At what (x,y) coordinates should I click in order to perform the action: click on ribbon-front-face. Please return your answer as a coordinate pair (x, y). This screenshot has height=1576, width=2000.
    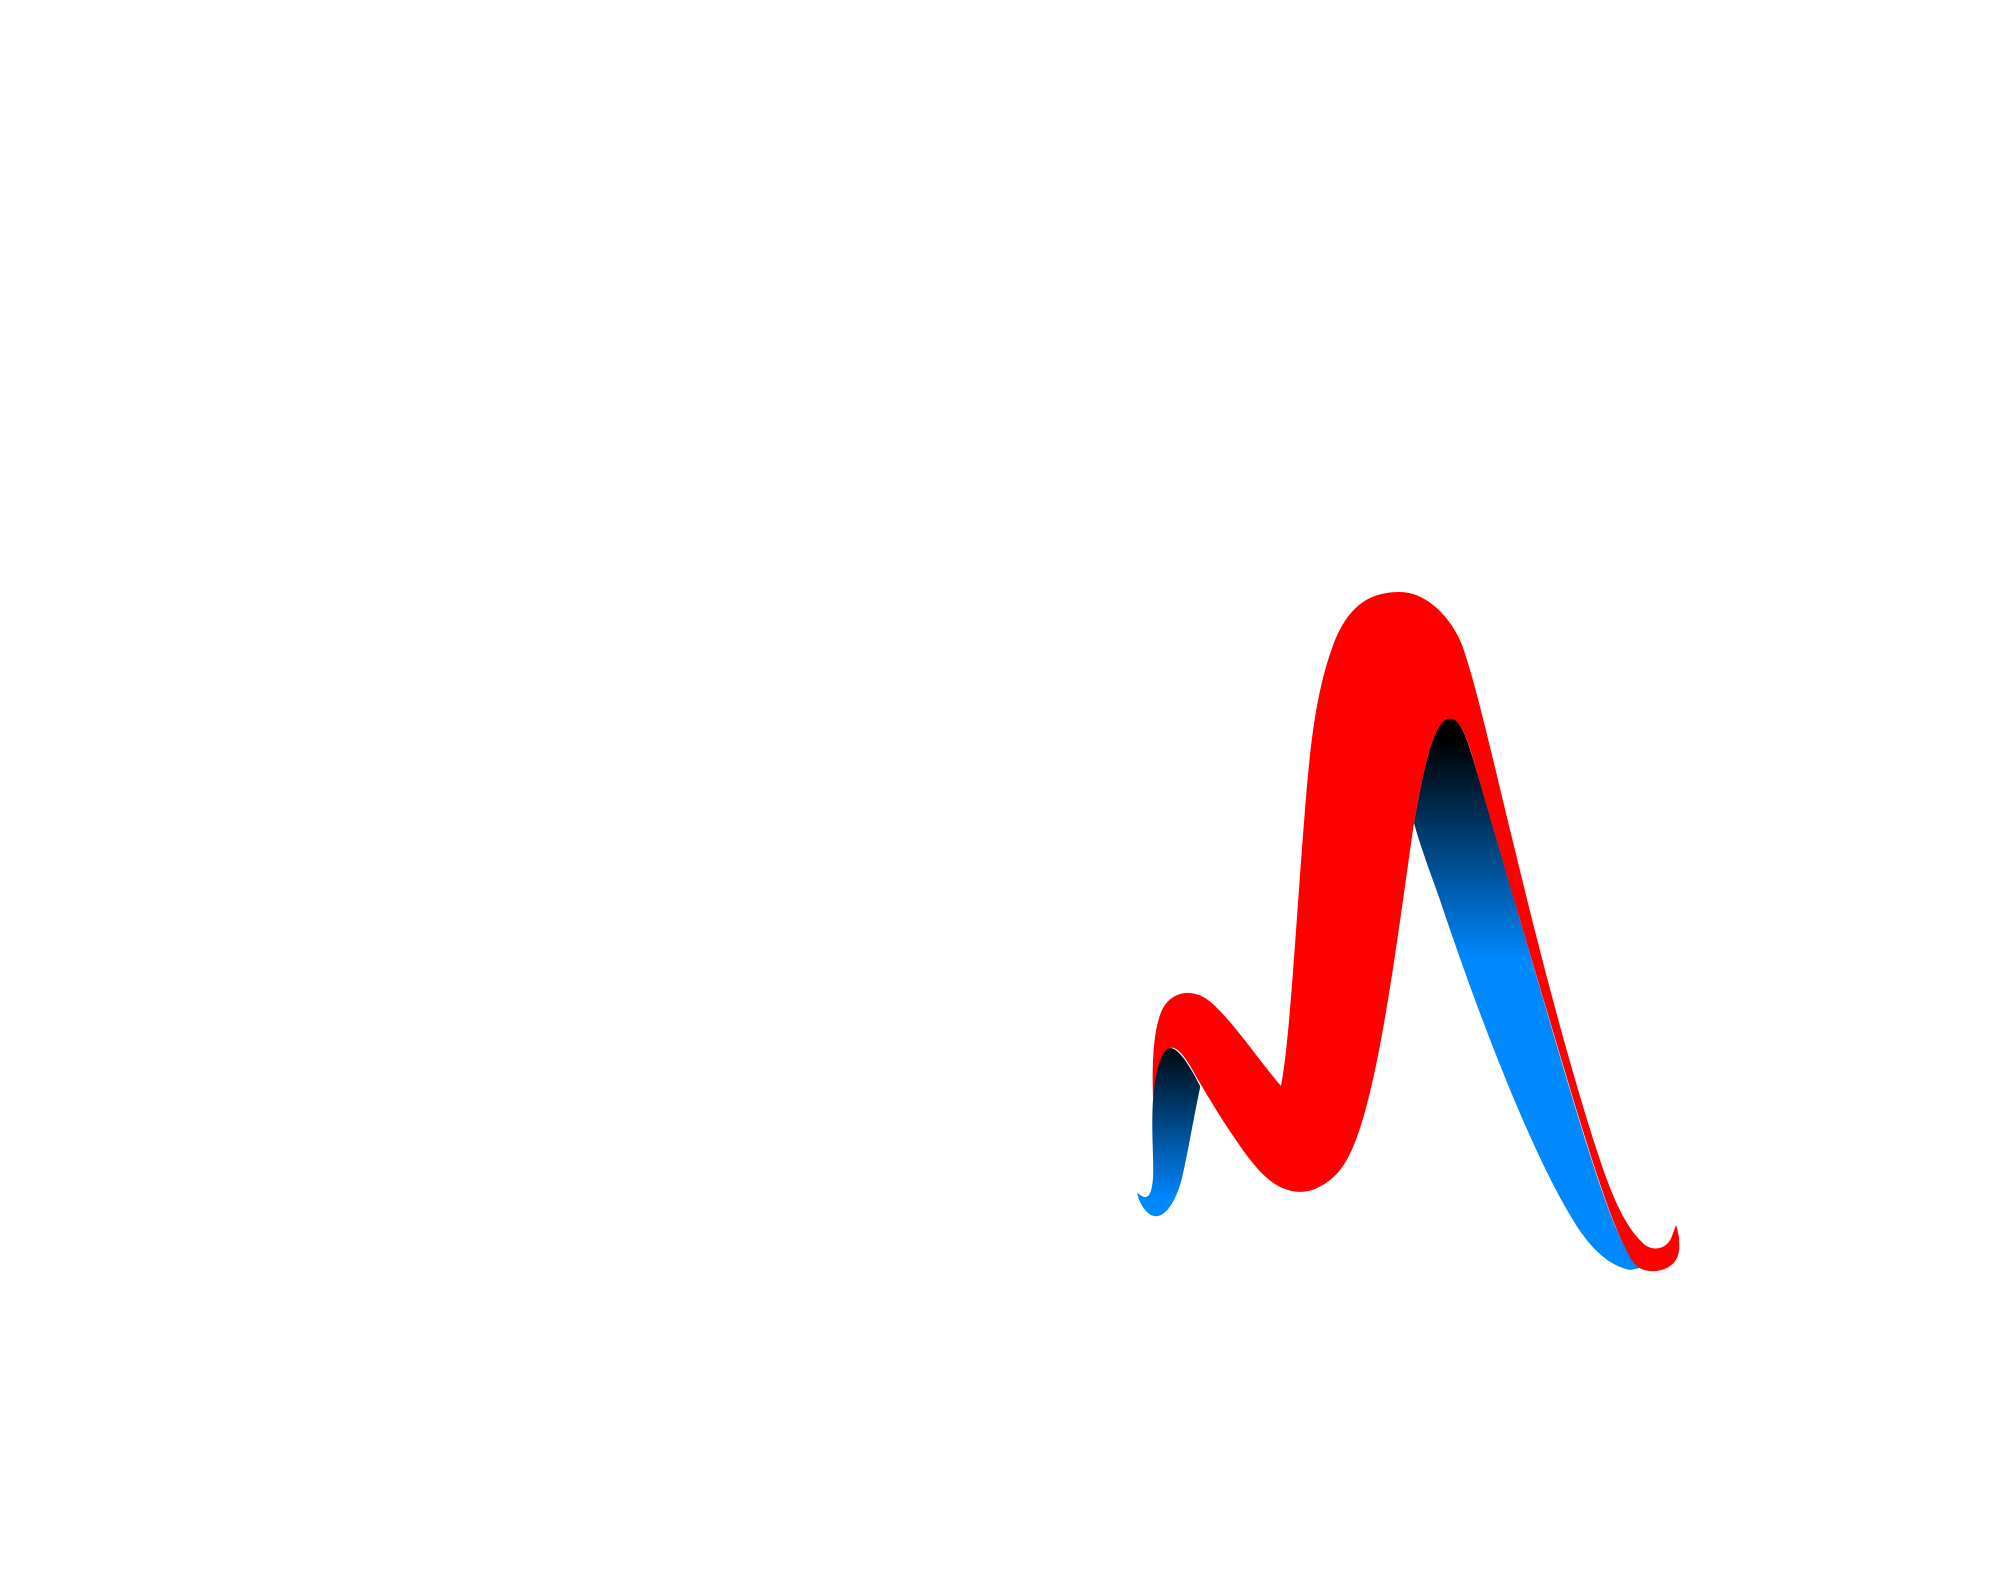
    Looking at the image, I should click on (1416, 932).